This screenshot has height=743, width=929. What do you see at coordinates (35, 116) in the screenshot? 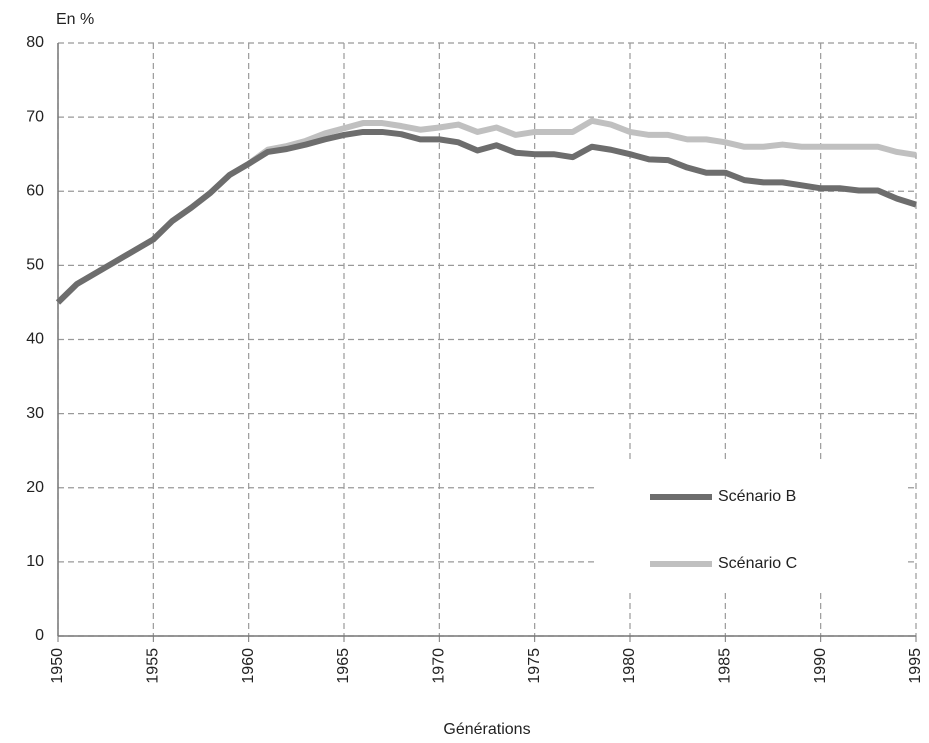
I see `y-tick-label: 70` at bounding box center [35, 116].